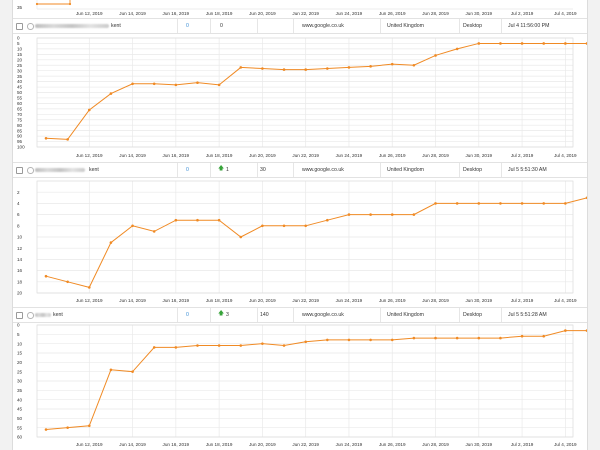 Image resolution: width=600 pixels, height=450 pixels. Describe the element at coordinates (323, 169) in the screenshot. I see `search-engine: www.google.co.uk` at that location.